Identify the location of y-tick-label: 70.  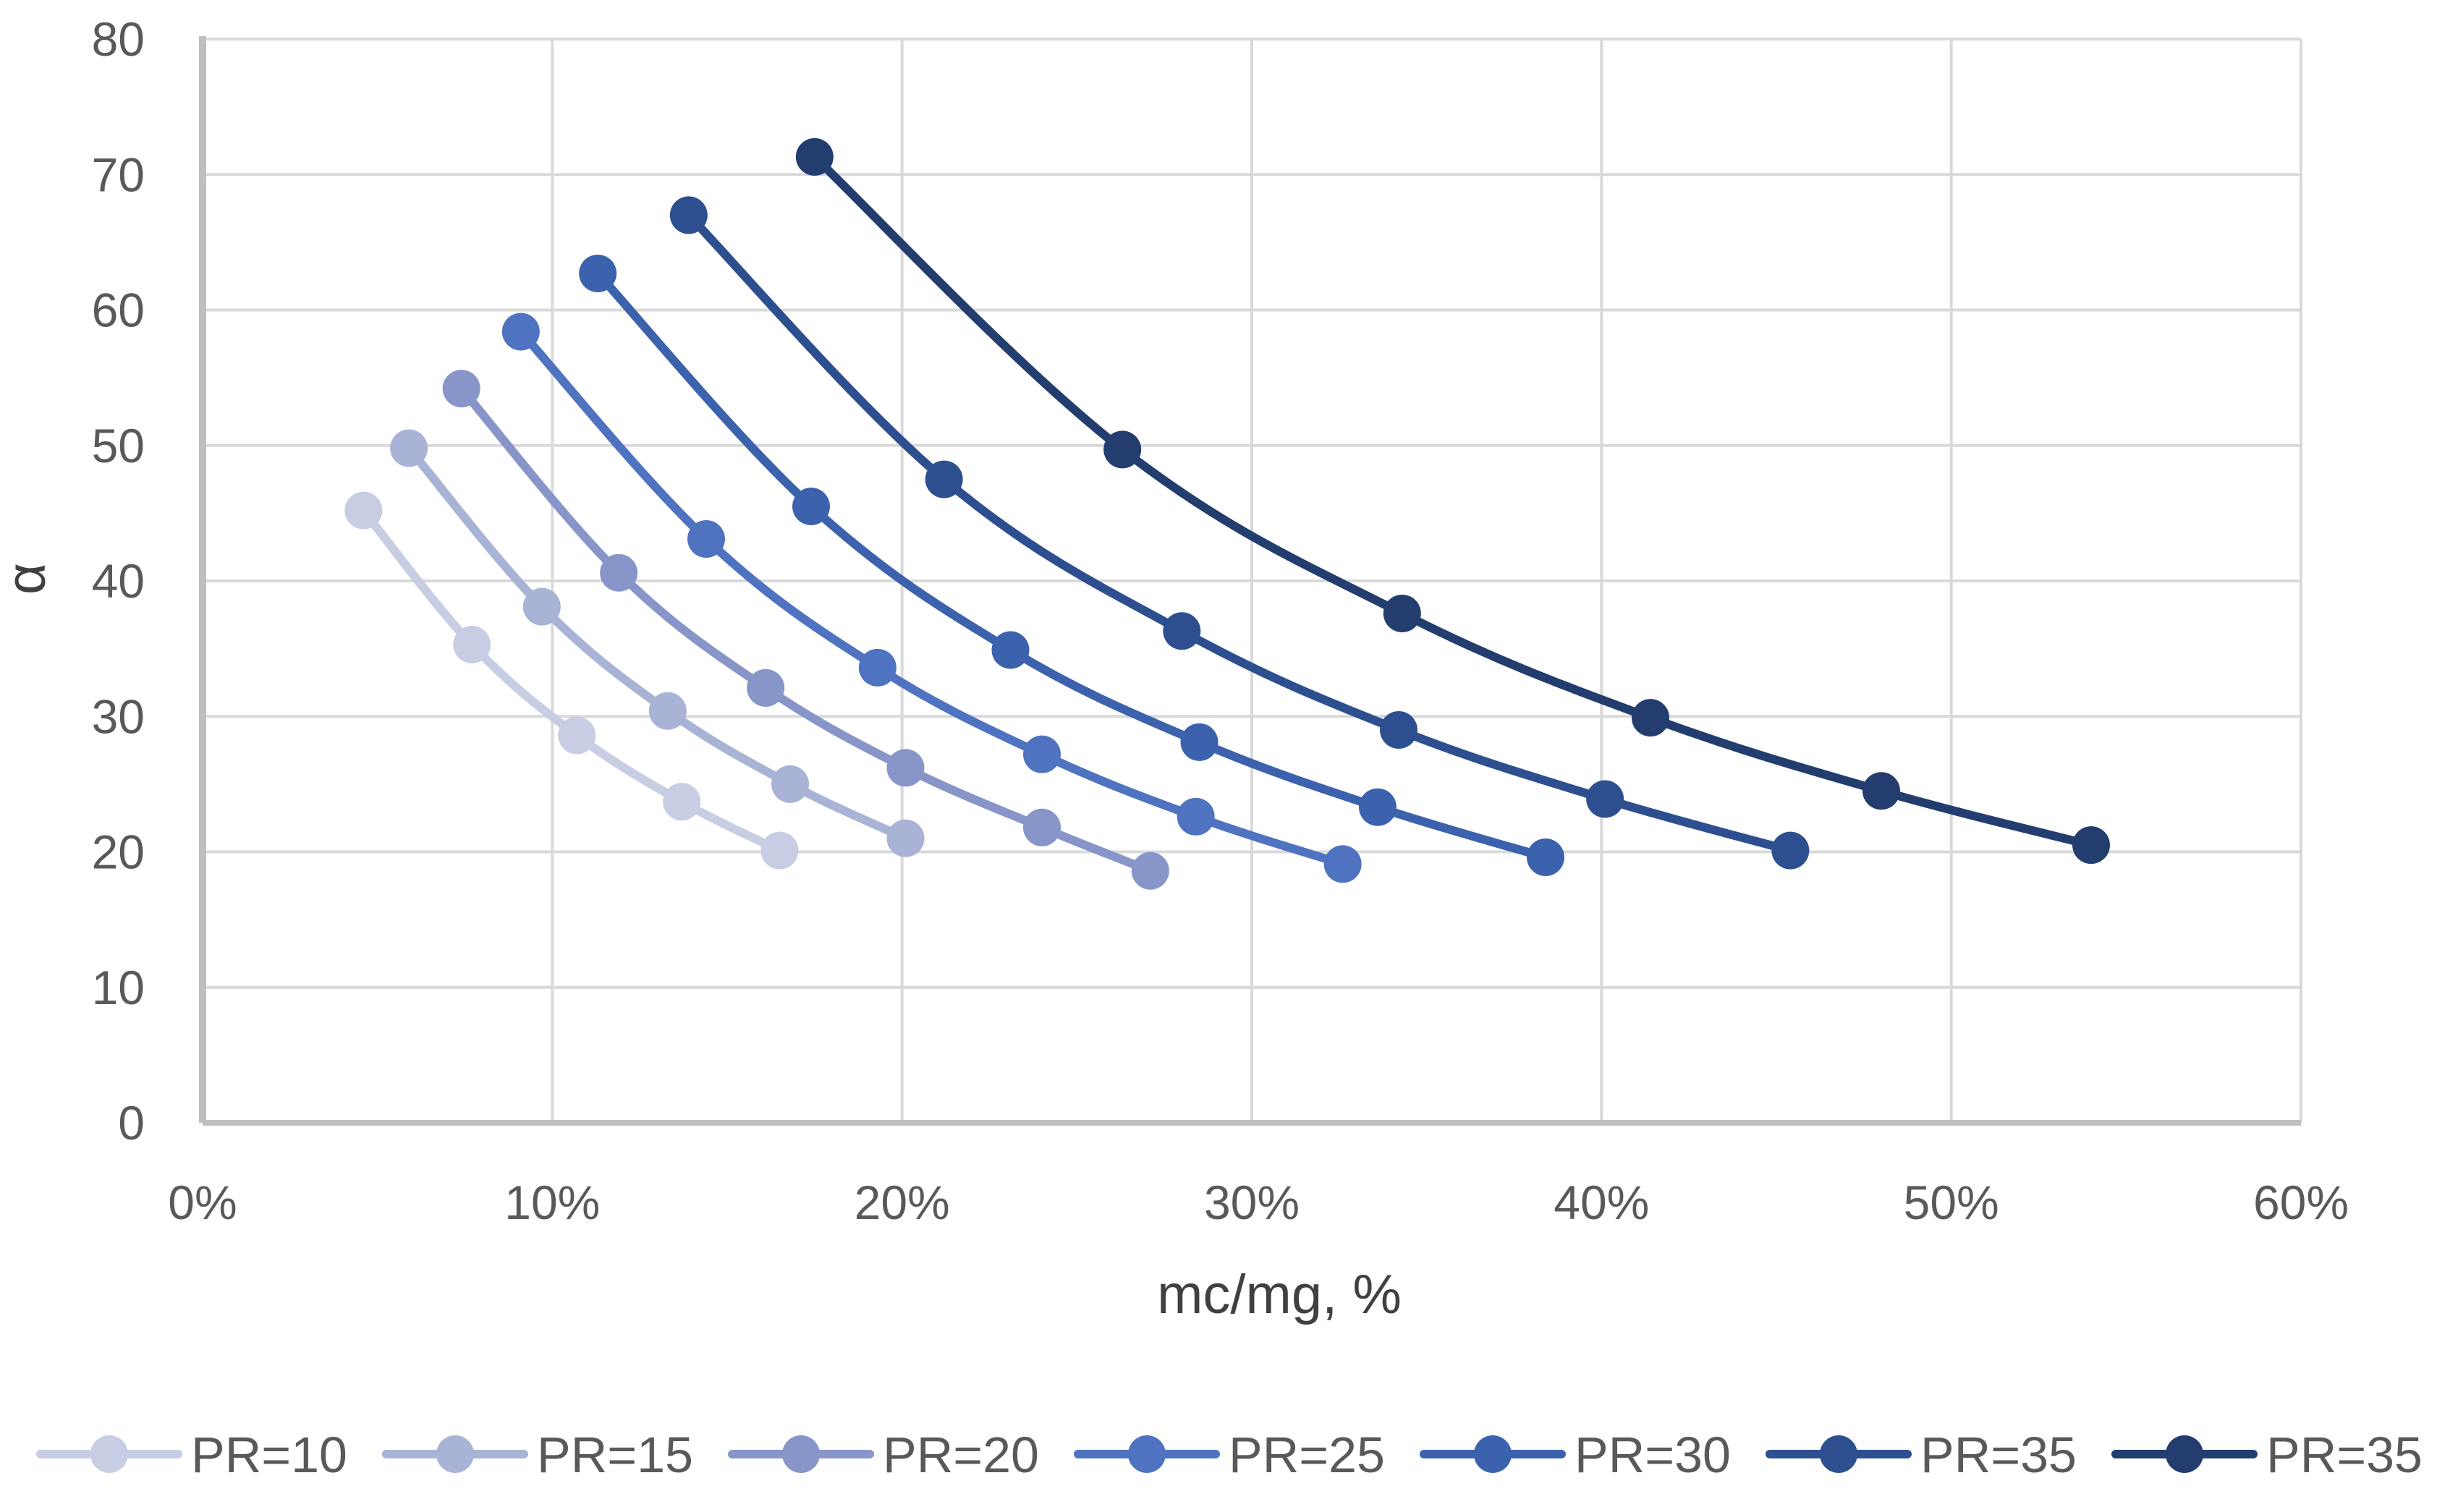
(118, 174).